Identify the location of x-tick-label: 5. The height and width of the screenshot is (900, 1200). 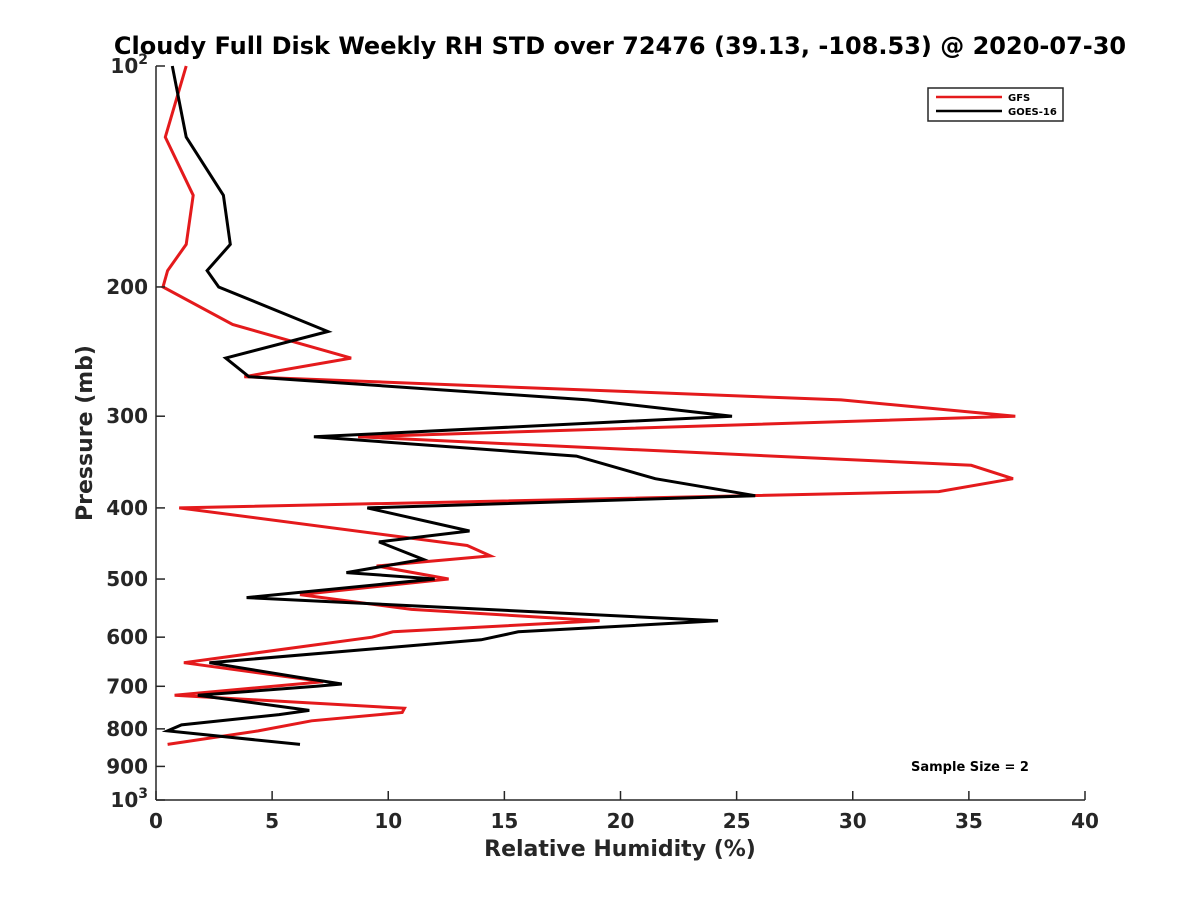
(272, 821).